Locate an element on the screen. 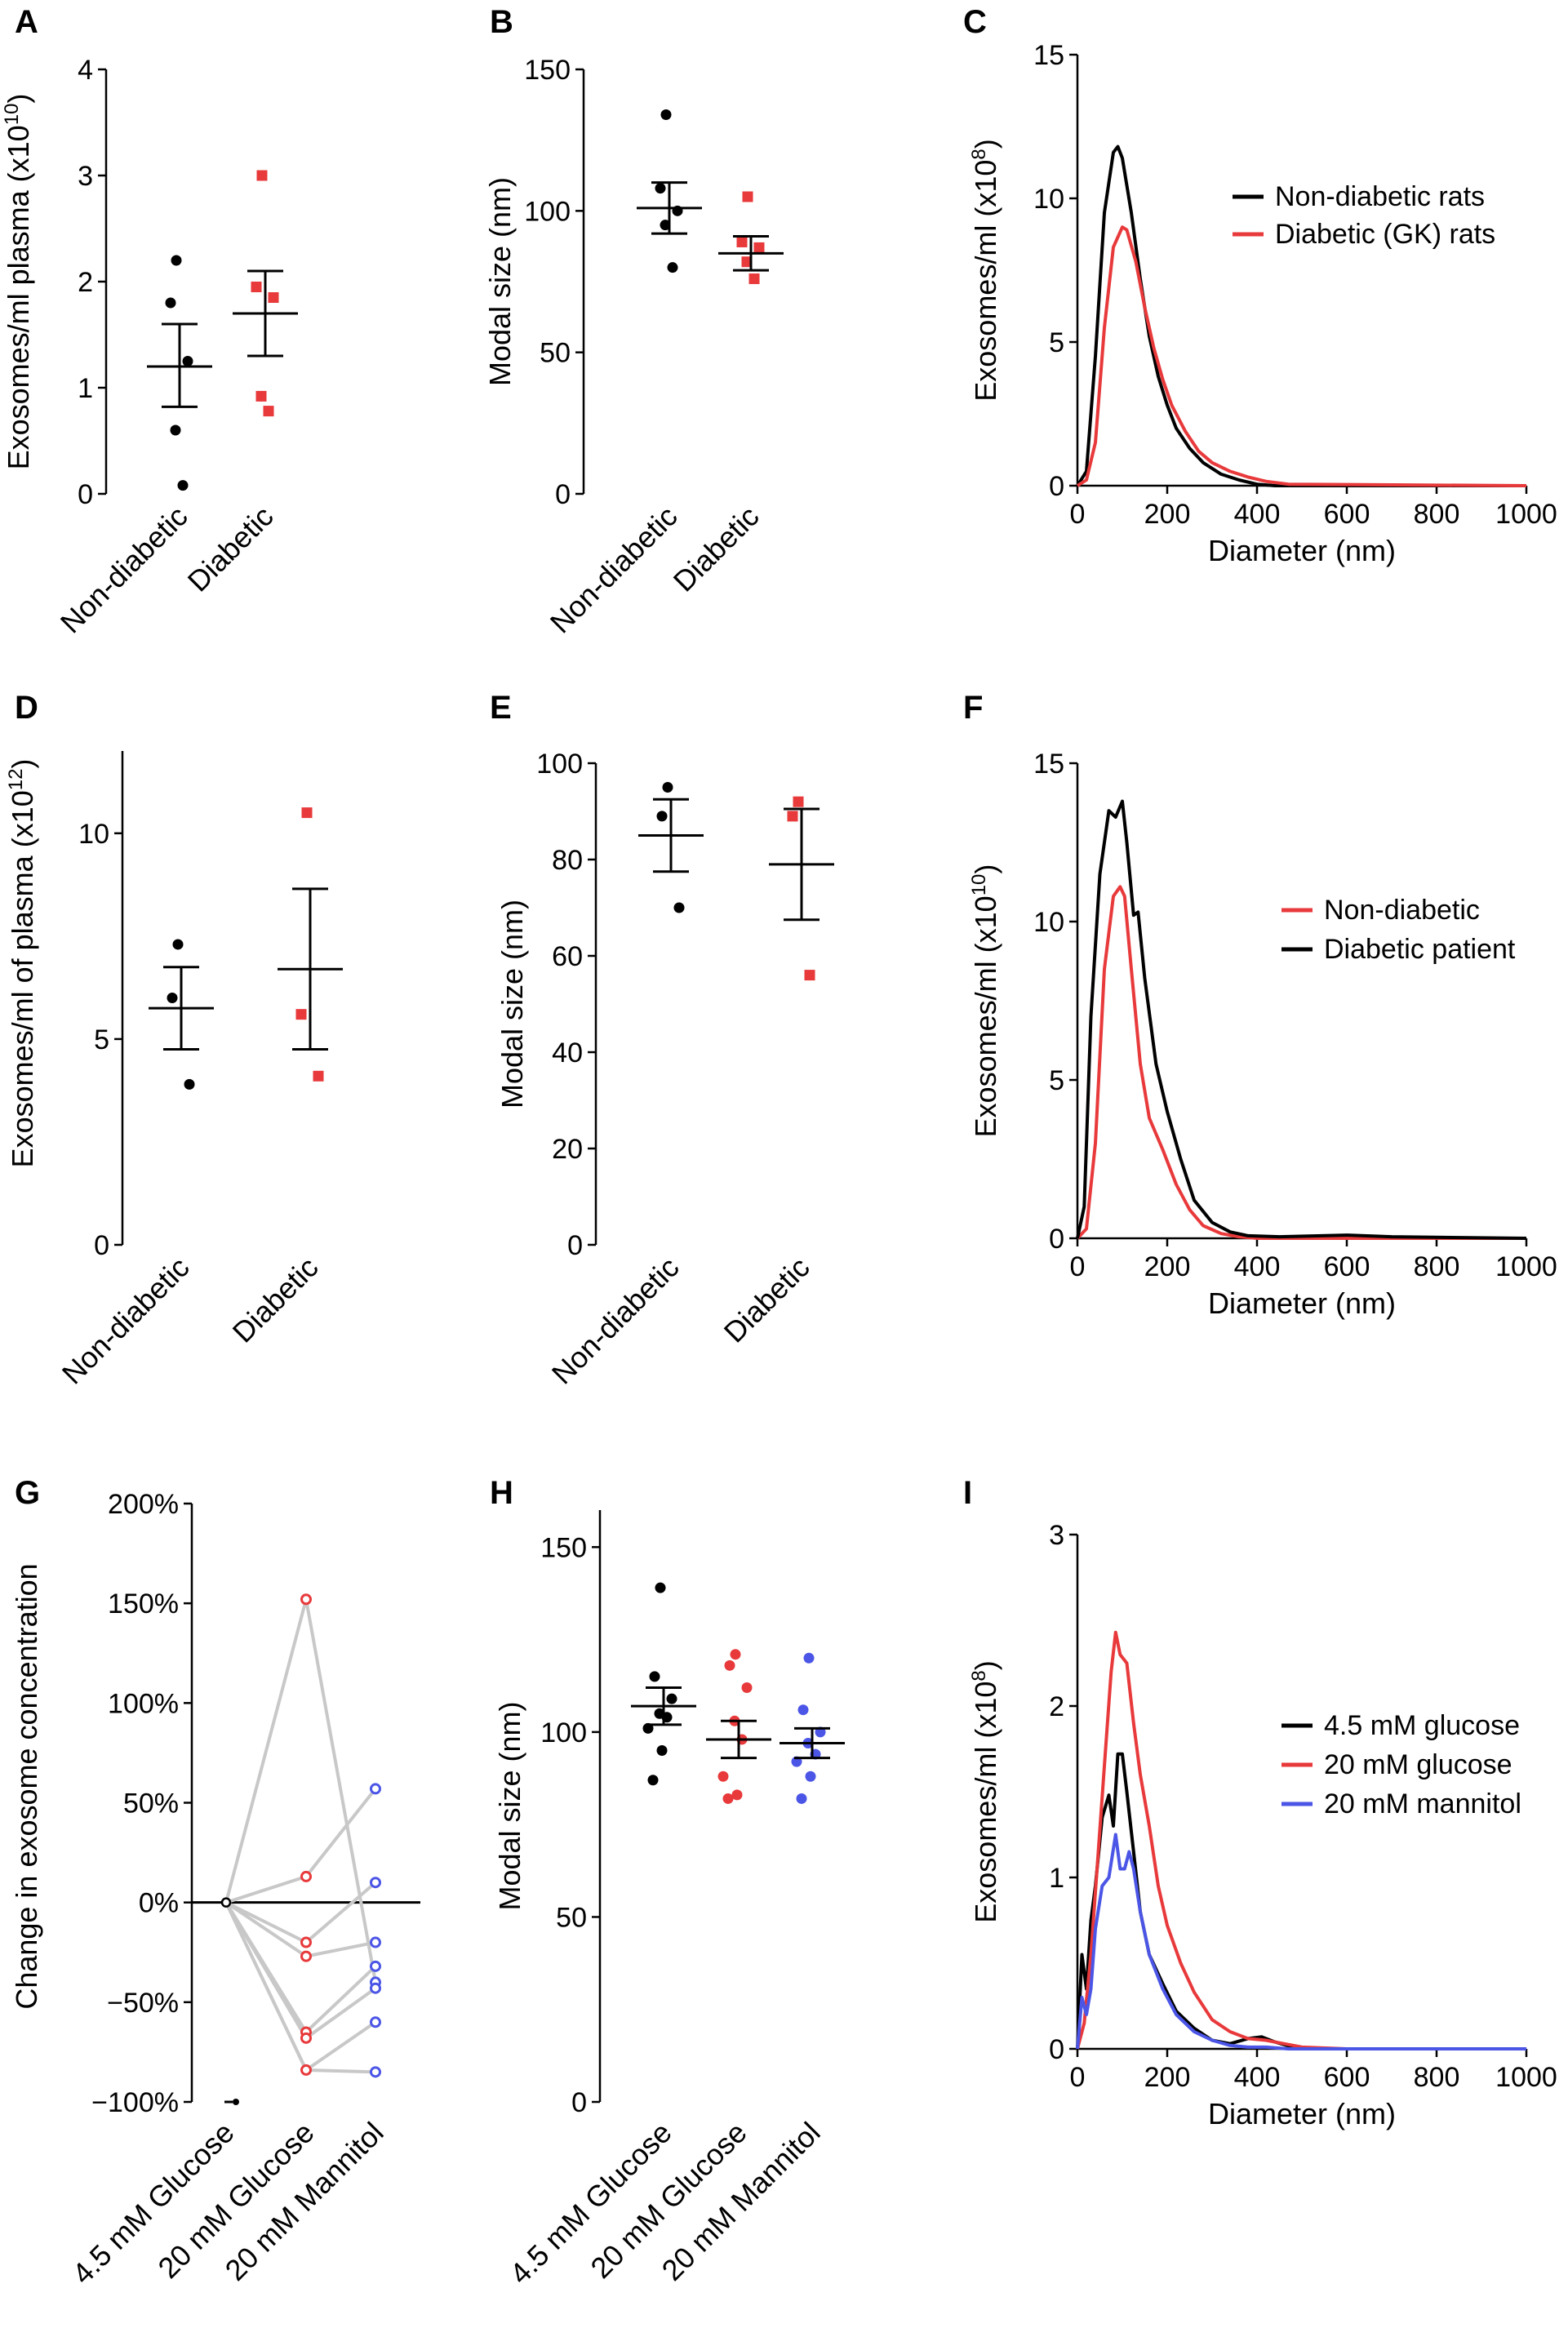 The width and height of the screenshot is (1568, 2337). y-tick-label: 5 is located at coordinates (102, 1039).